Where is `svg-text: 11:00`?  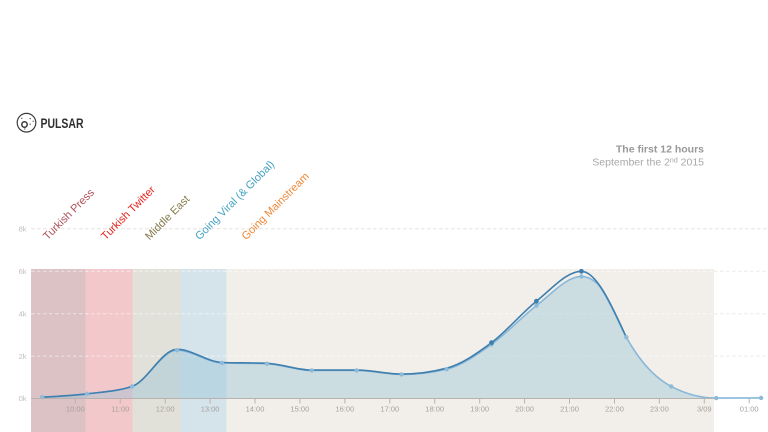 svg-text: 11:00 is located at coordinates (120, 408).